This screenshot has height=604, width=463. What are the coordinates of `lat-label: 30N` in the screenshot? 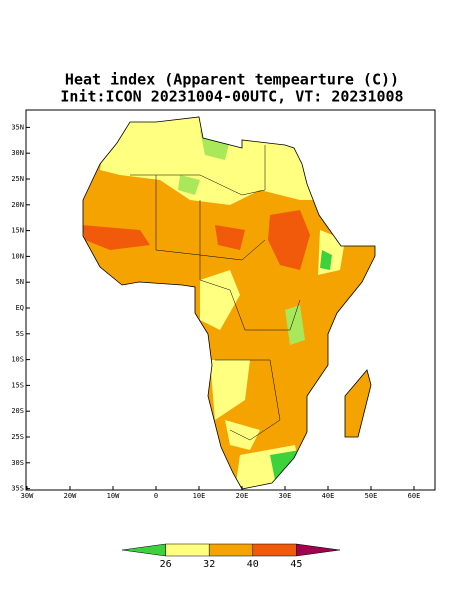 It's located at (17, 153).